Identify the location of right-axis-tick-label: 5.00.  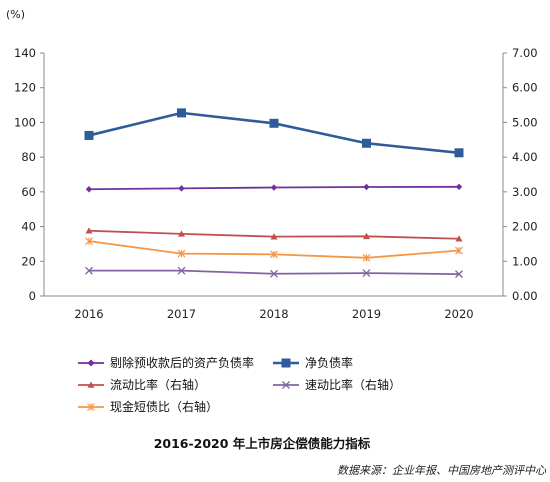
(525, 122).